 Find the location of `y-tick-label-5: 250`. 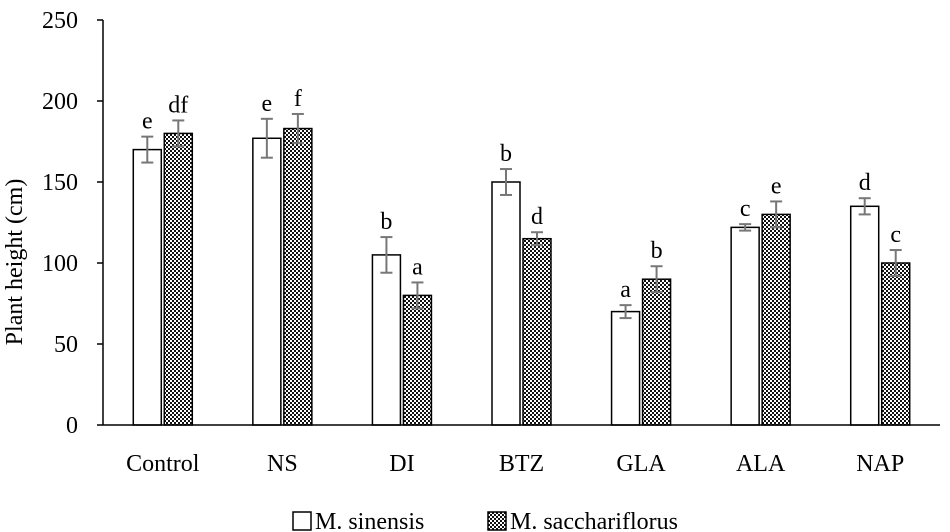

y-tick-label-5: 250 is located at coordinates (60, 21).